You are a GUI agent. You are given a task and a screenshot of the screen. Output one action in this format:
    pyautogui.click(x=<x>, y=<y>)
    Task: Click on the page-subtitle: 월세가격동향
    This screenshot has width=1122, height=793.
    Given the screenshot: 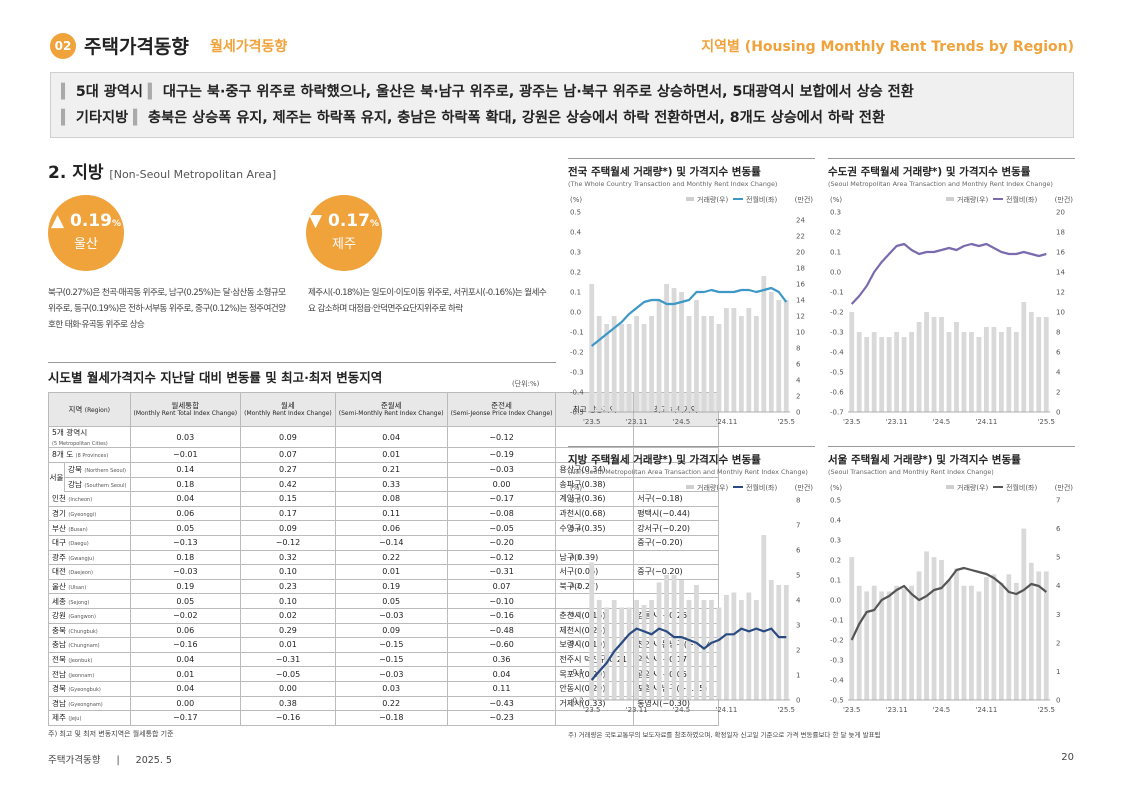 What is the action you would take?
    pyautogui.click(x=249, y=47)
    